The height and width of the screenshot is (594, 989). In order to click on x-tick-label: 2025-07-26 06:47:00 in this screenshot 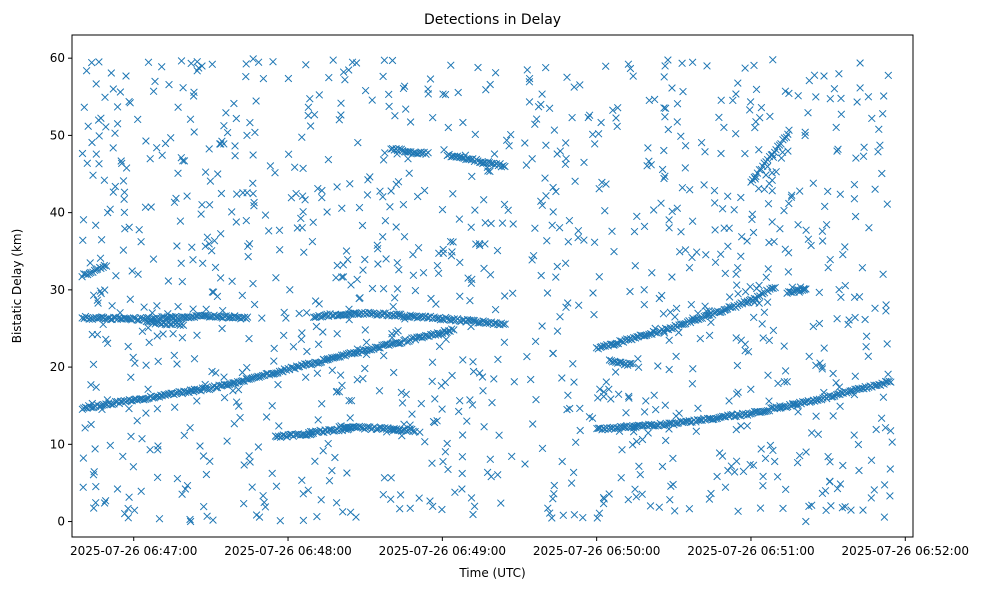, I will do `click(133, 551)`.